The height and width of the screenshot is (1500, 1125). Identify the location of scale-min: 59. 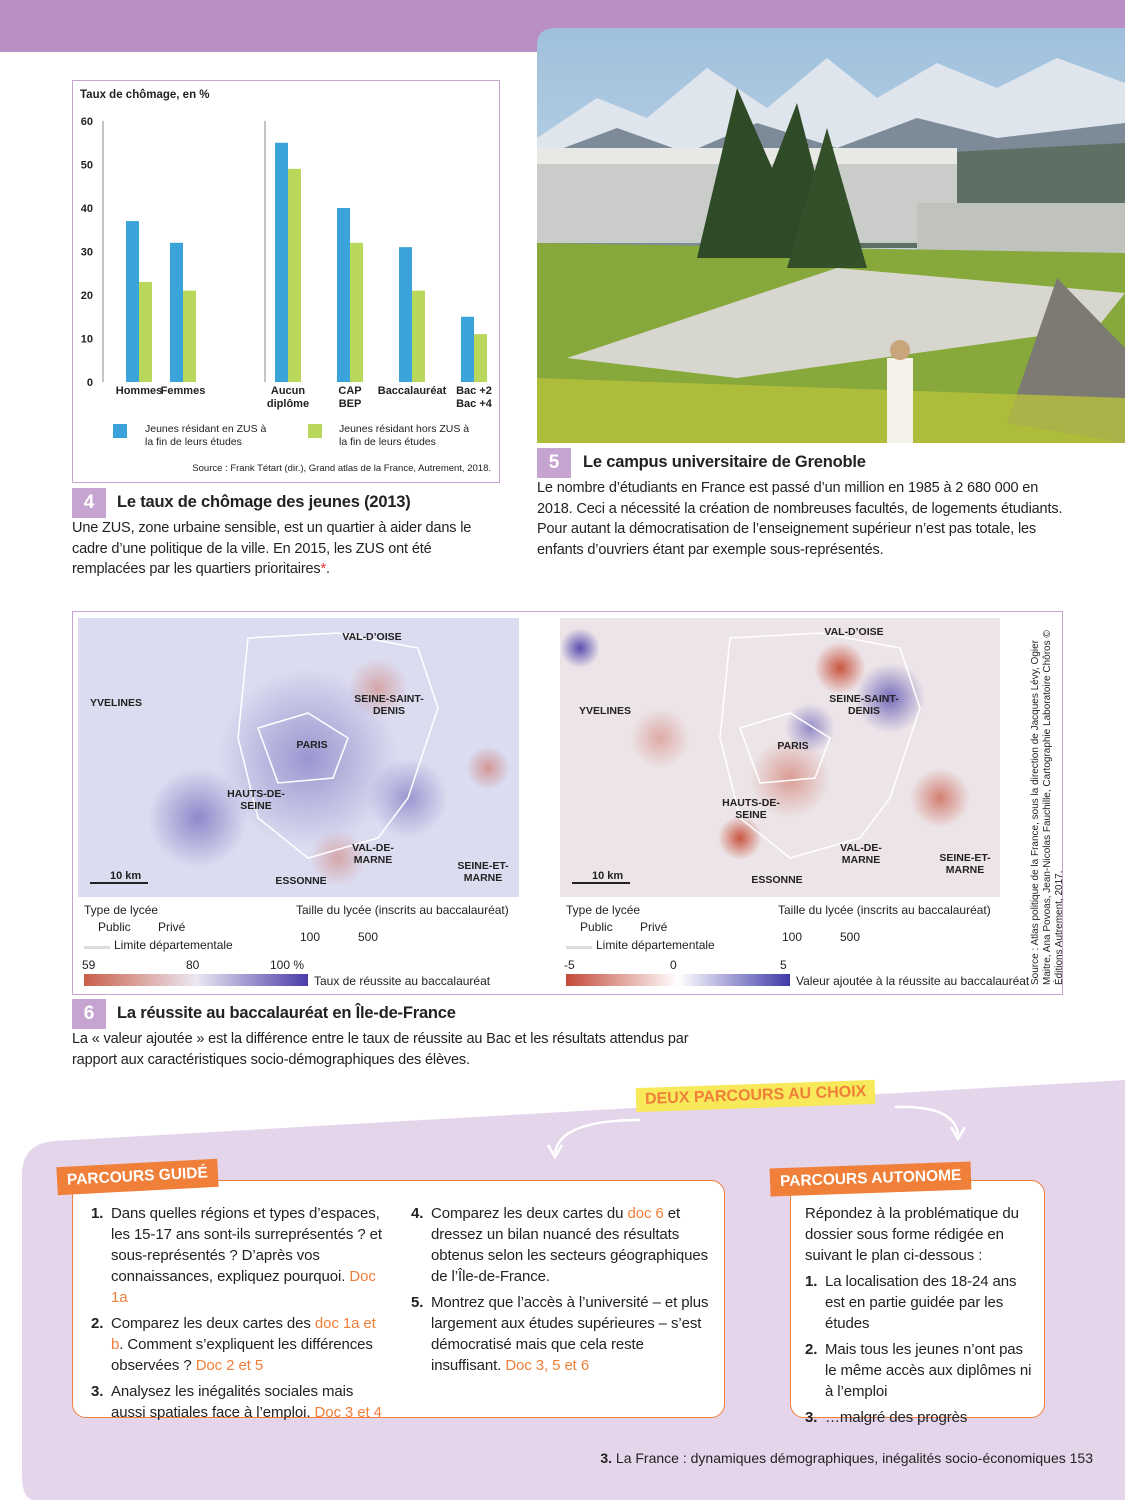
(89, 965).